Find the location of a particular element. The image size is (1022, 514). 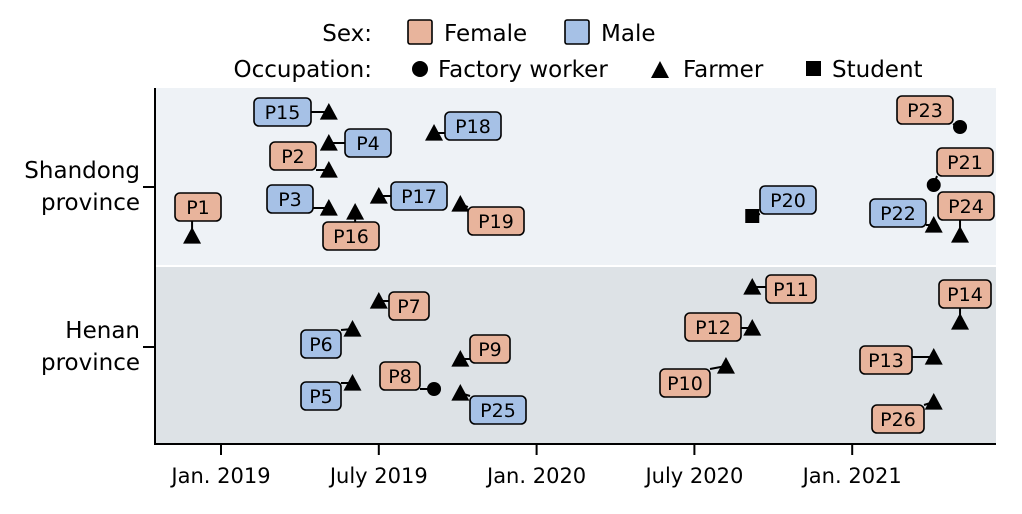

point-label: P18 is located at coordinates (473, 127).